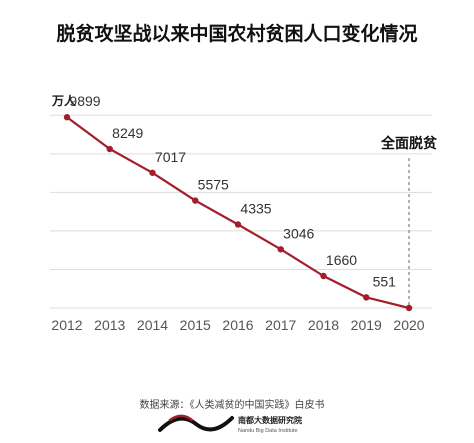  Describe the element at coordinates (341, 260) in the screenshot. I see `data-label: 1660` at that location.